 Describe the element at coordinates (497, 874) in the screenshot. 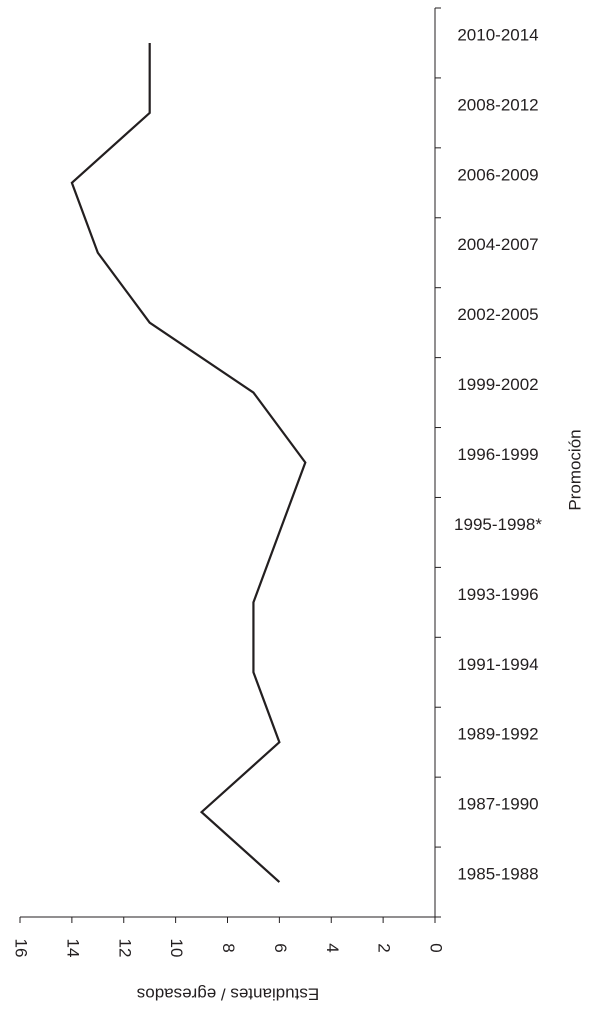

I see `category-tick-label: 1985-1988` at that location.